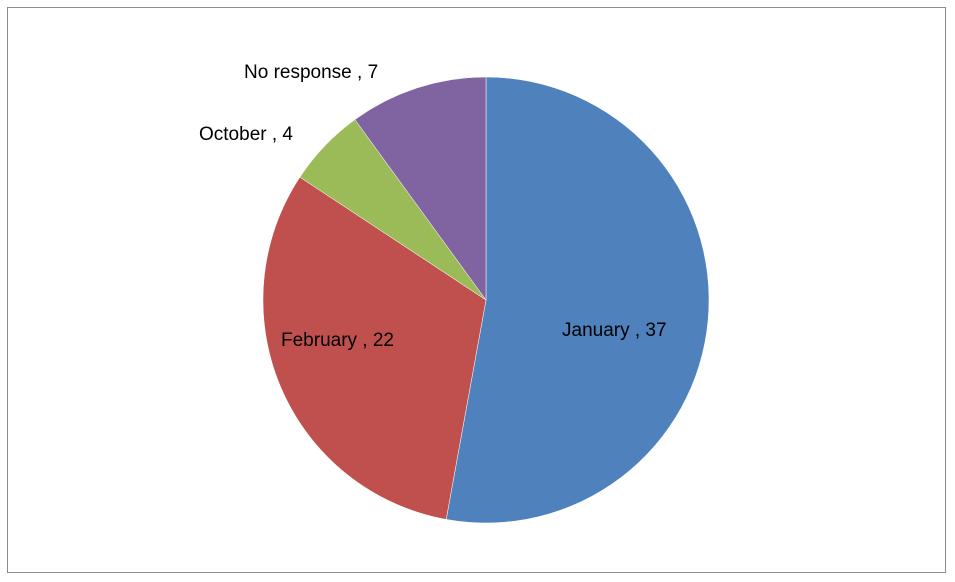  I want to click on slice-label-february: February , 22, so click(337, 340).